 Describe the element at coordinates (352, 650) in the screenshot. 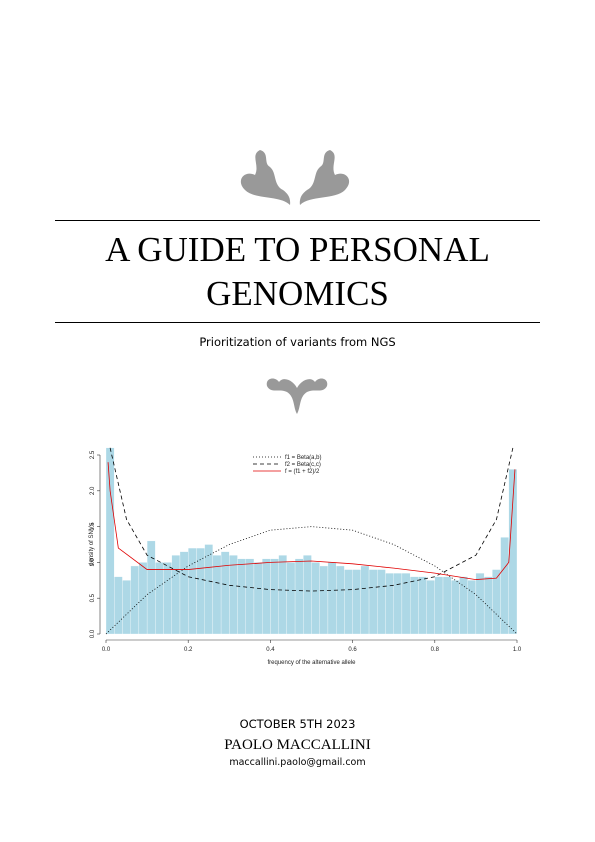

I see `x-tick-label: 0.6` at that location.